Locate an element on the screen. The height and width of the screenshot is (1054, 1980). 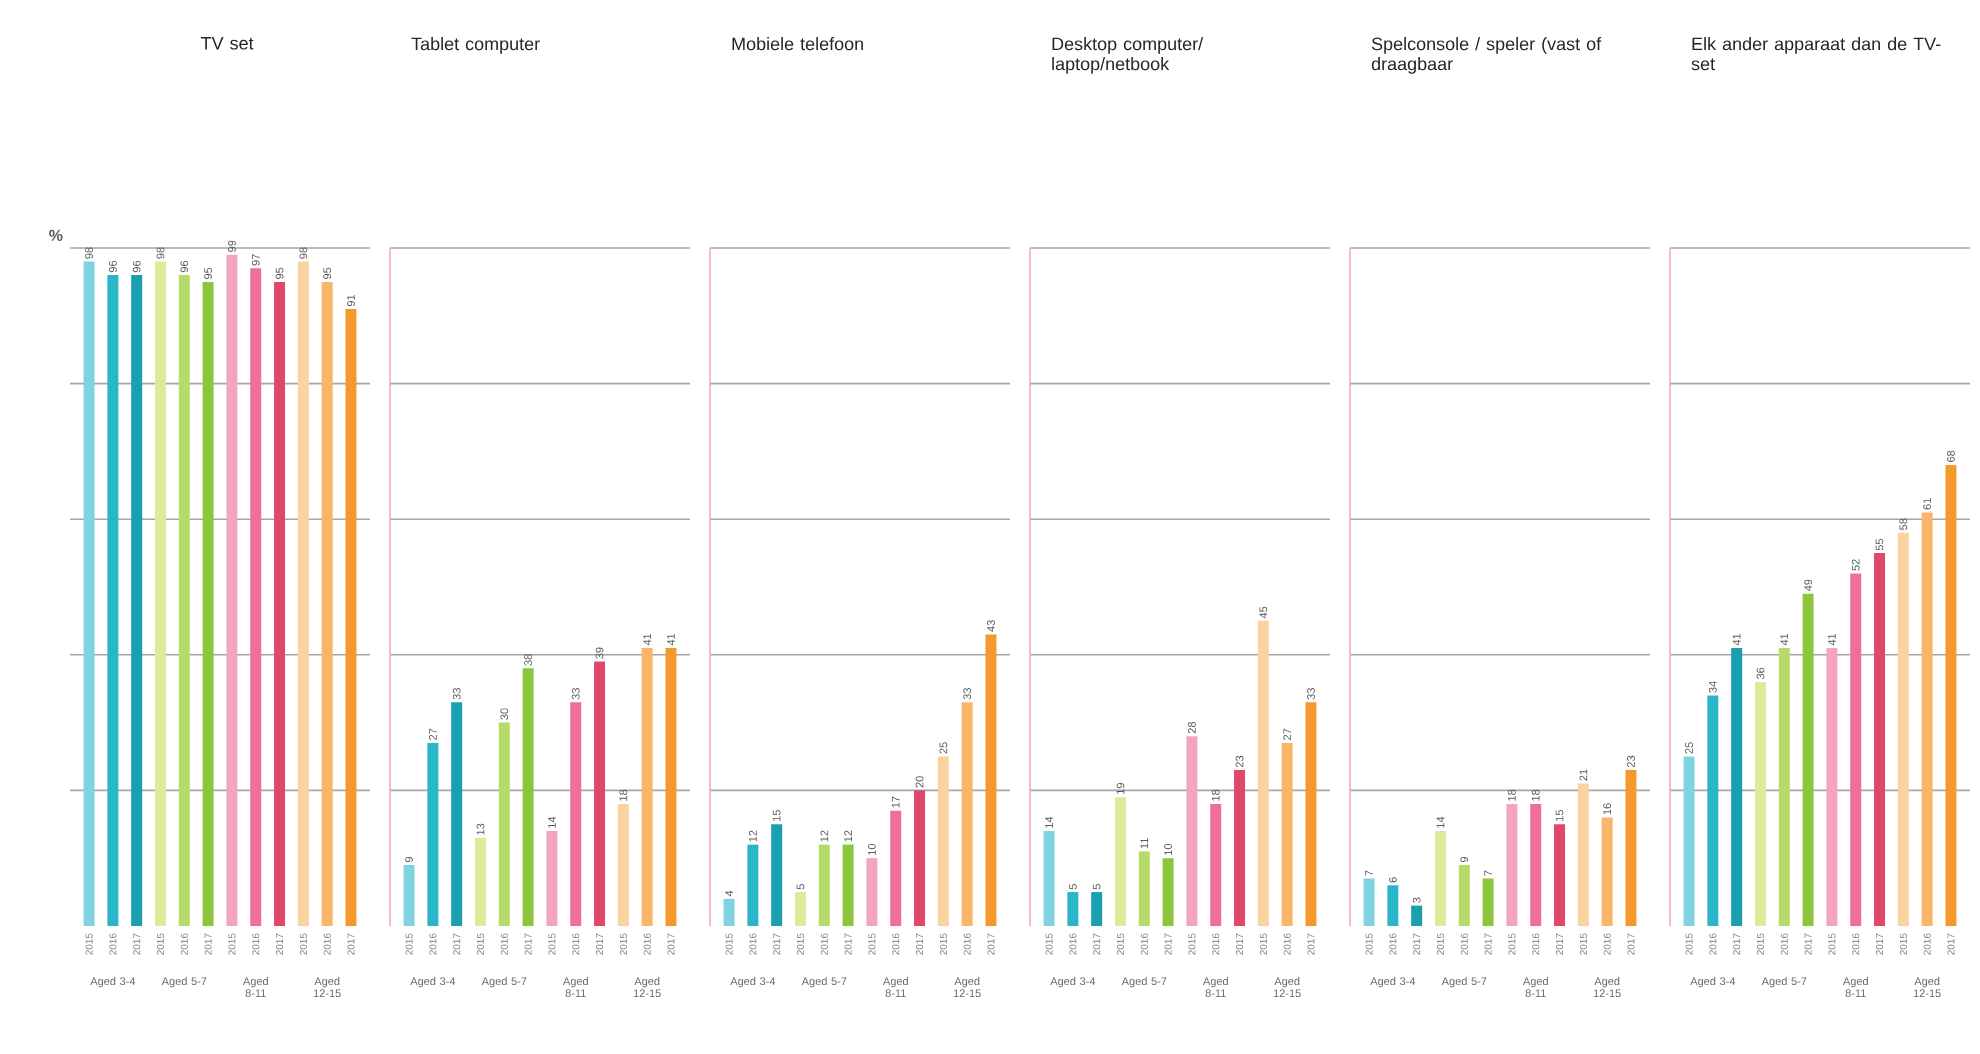
chart-title: TV set is located at coordinates (227, 43).